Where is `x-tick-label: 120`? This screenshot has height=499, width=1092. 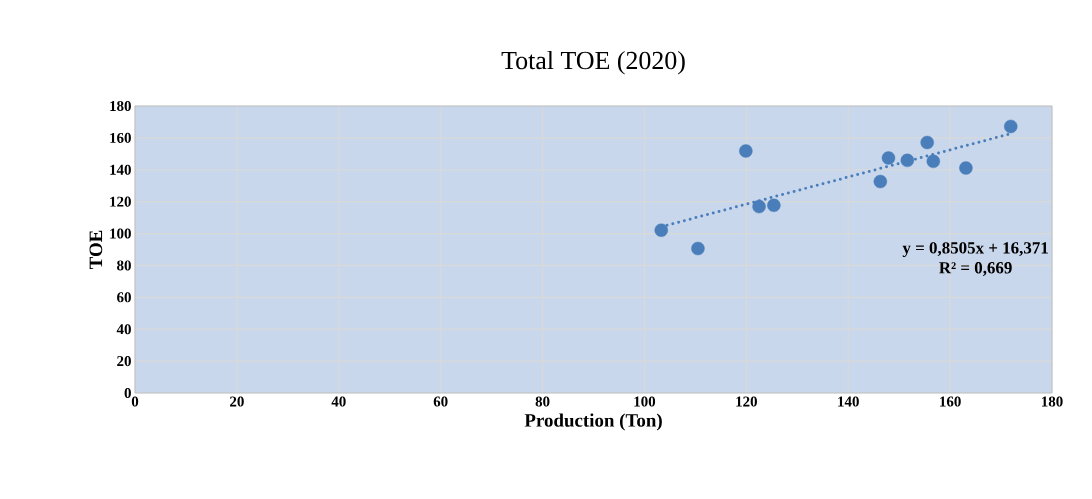 x-tick-label: 120 is located at coordinates (746, 401).